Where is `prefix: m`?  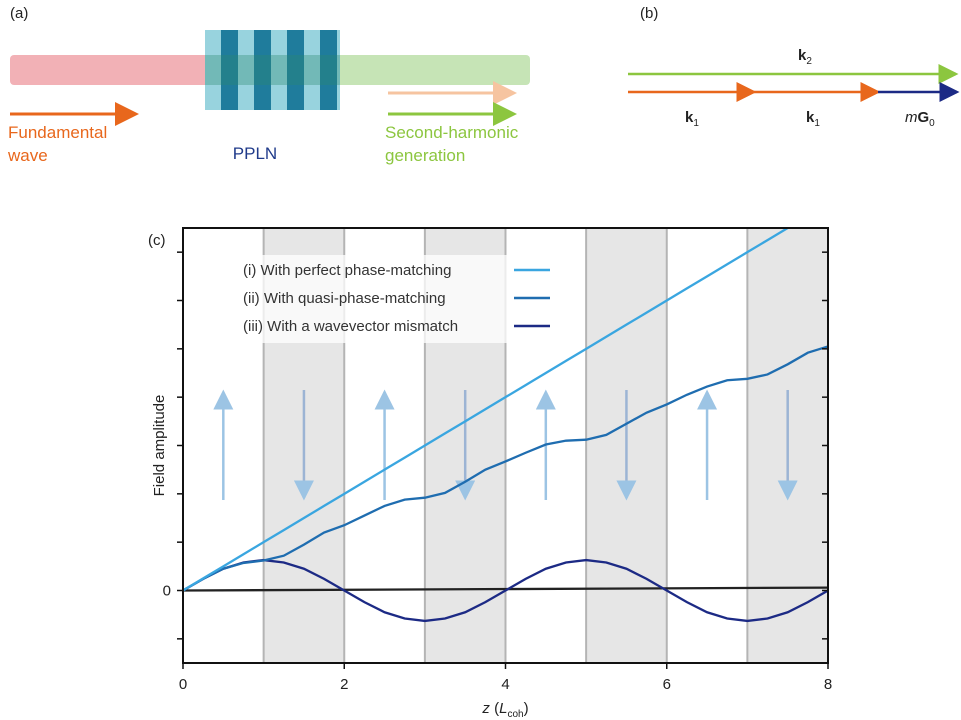
prefix: m is located at coordinates (911, 117).